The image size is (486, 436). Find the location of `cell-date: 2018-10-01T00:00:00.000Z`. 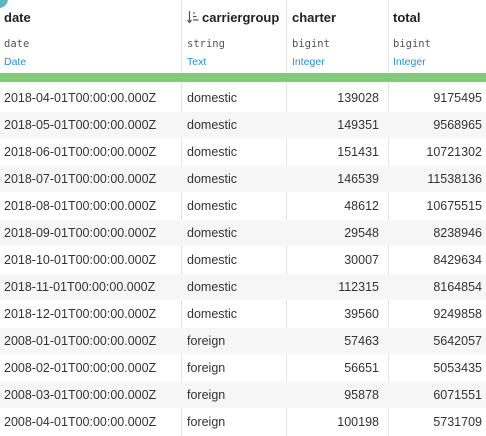

cell-date: 2018-10-01T00:00:00.000Z is located at coordinates (80, 260).